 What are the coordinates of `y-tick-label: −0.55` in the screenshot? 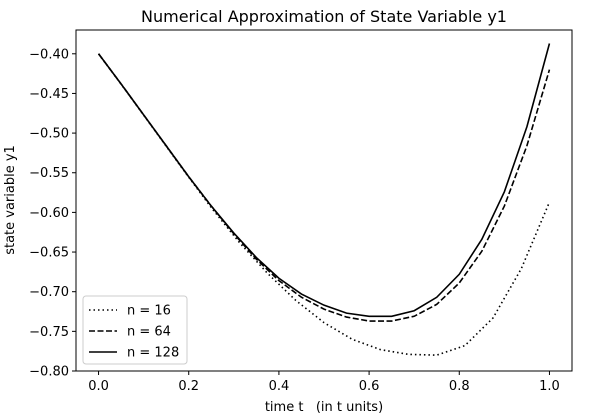 It's located at (49, 173).